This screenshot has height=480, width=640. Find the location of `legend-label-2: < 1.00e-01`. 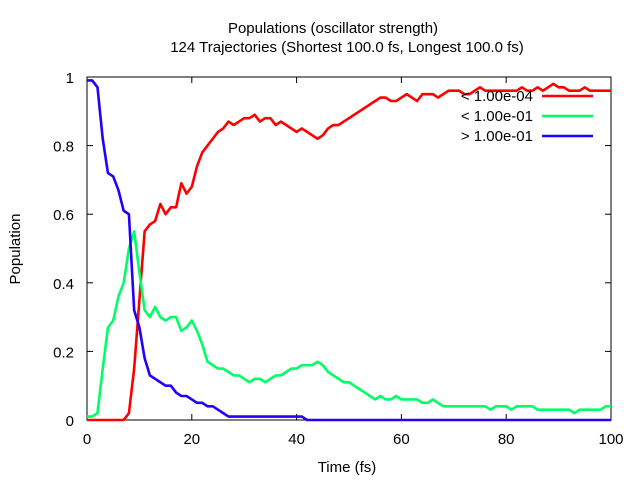

legend-label-2: < 1.00e-01 is located at coordinates (497, 116).